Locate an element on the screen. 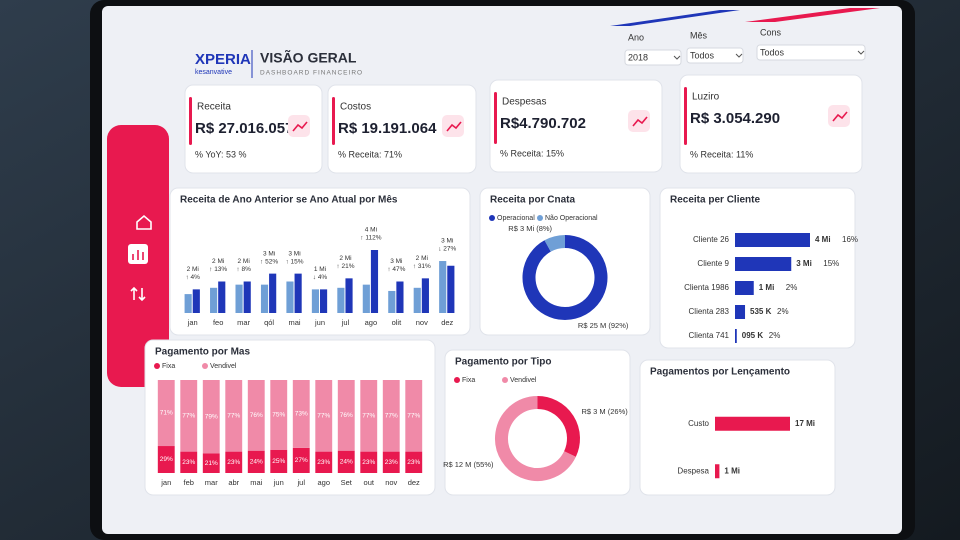  decor-stripe is located at coordinates (812, 15).